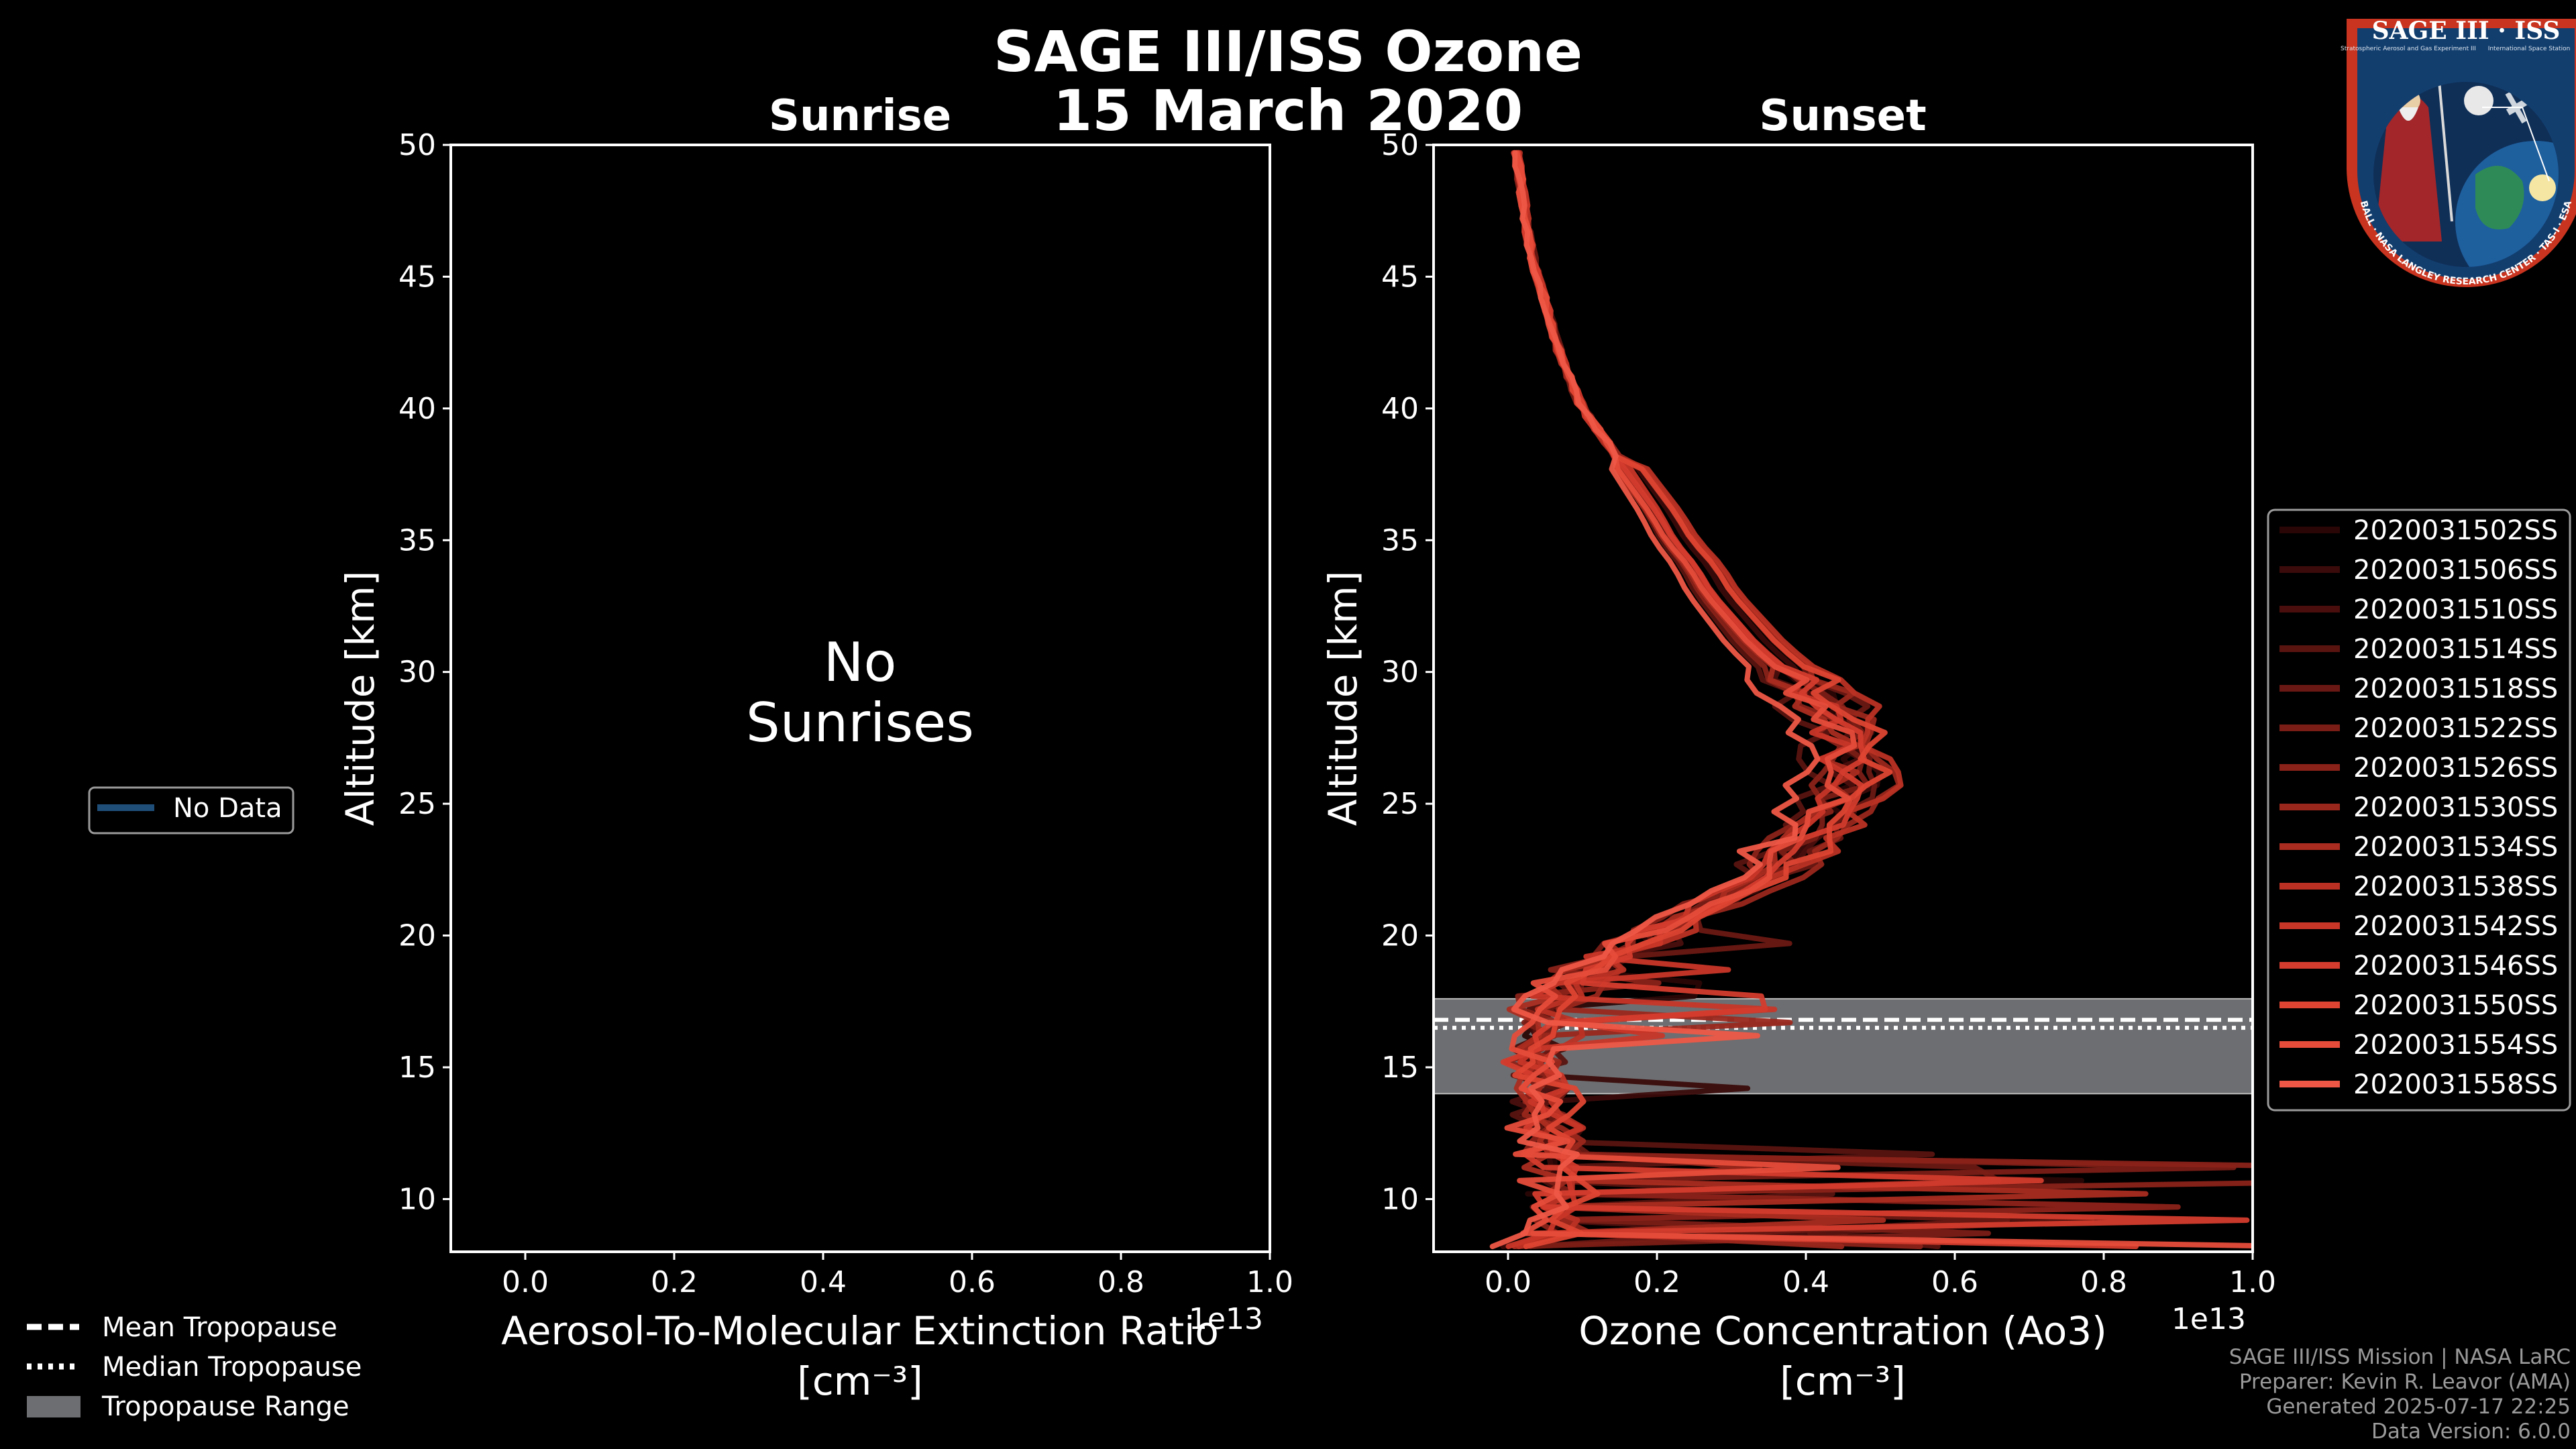 This screenshot has width=2576, height=1449. Describe the element at coordinates (225, 1406) in the screenshot. I see `tropopause-range-label: Tropopause Range` at that location.